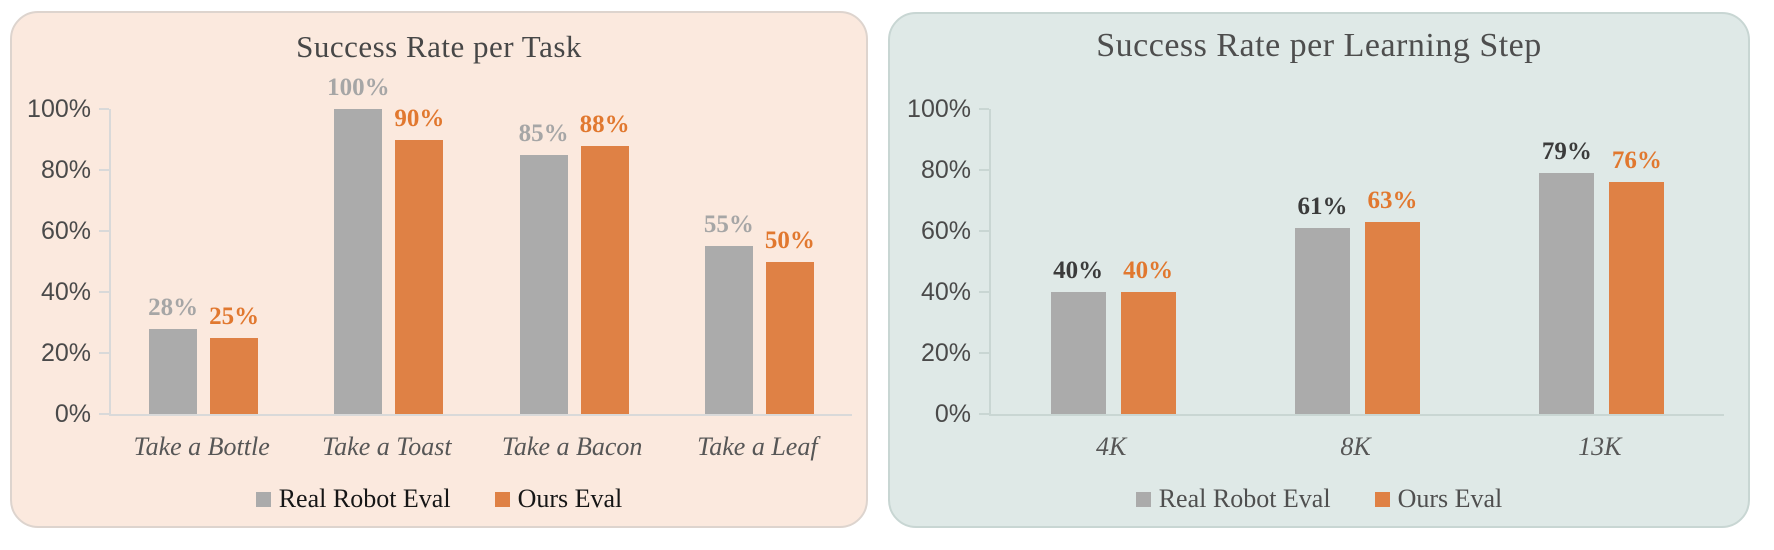 The height and width of the screenshot is (550, 1774). I want to click on category-label: 4K, so click(1111, 446).